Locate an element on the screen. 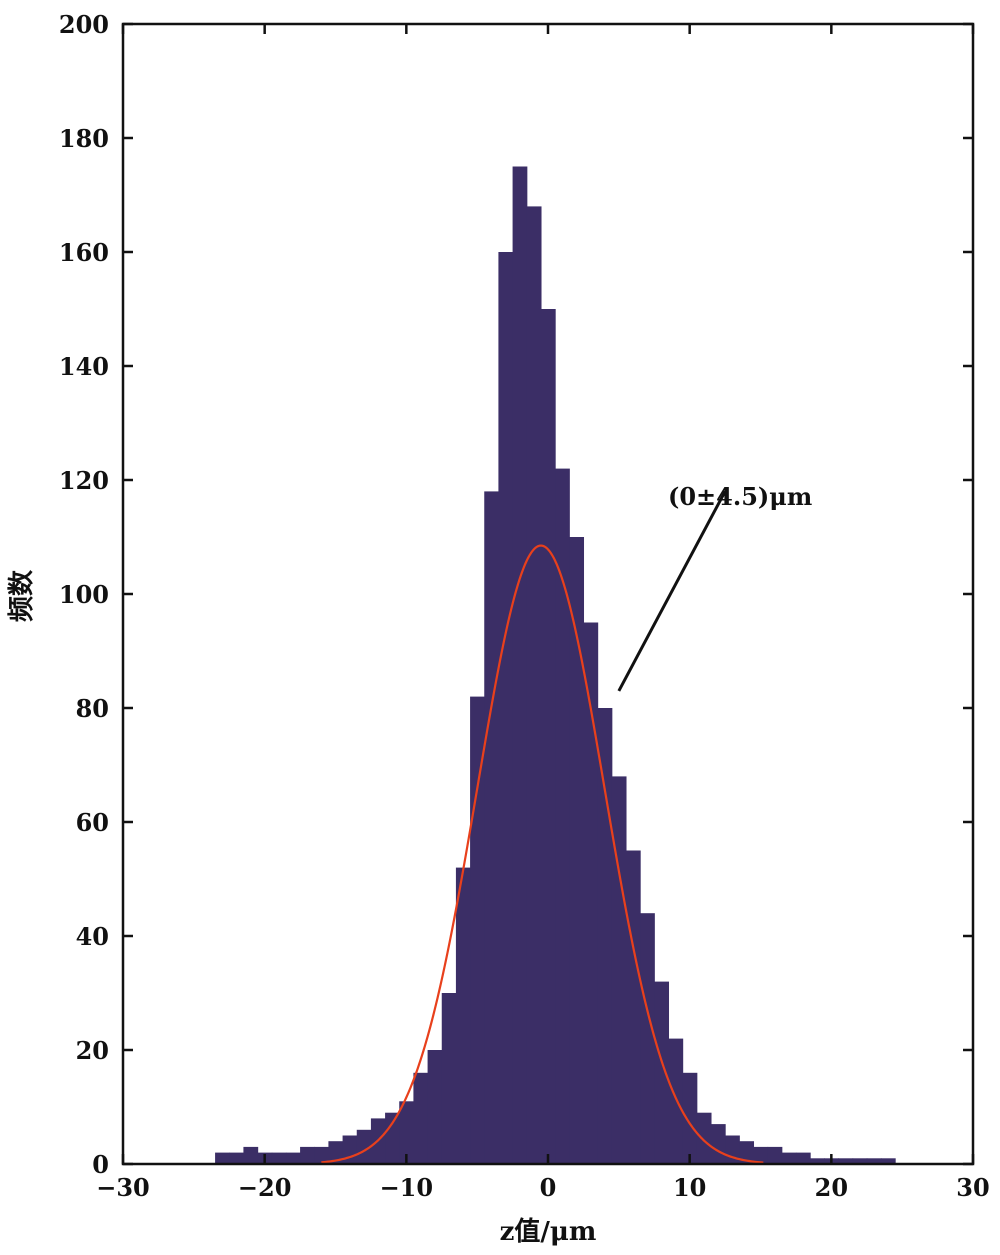 The height and width of the screenshot is (1255, 1000). y-tick-label: 0 is located at coordinates (100, 1164).